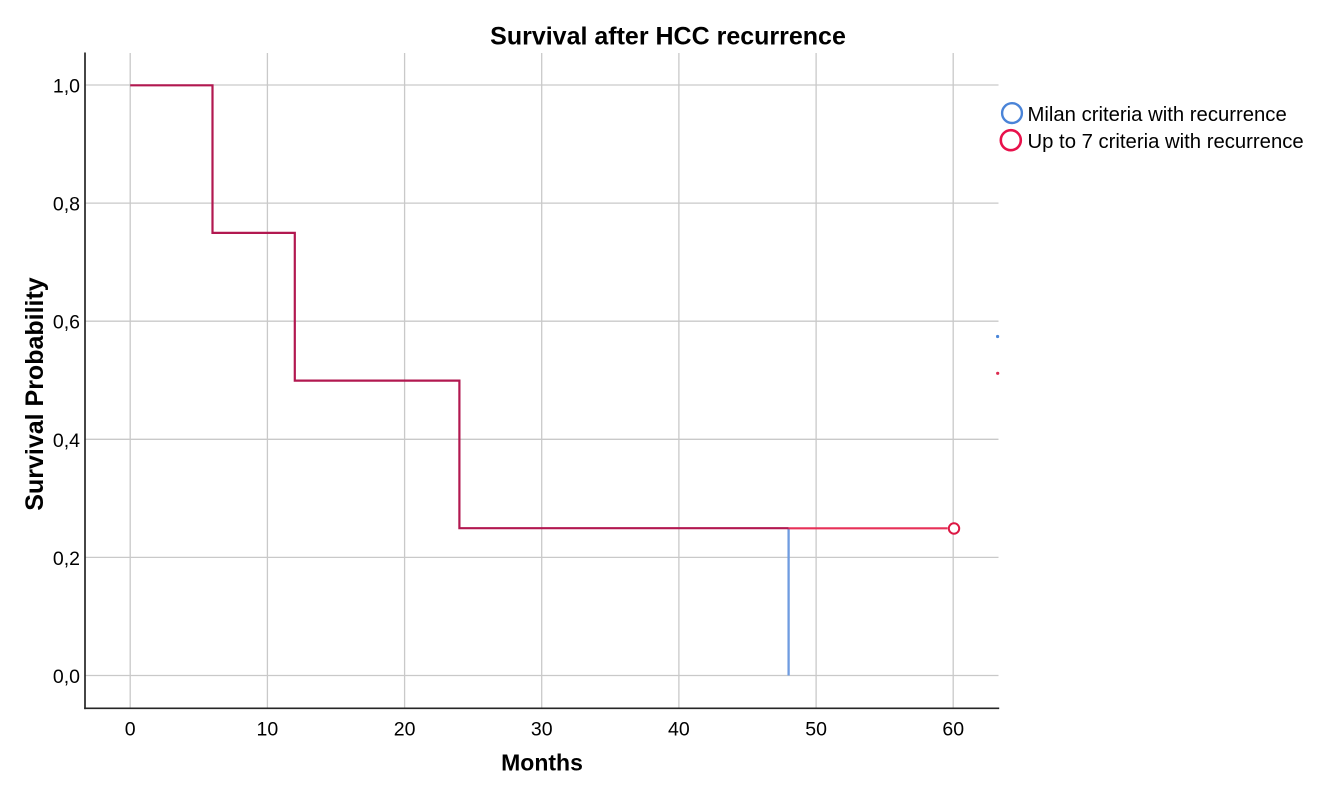  What do you see at coordinates (542, 730) in the screenshot?
I see `svg-text: 30` at bounding box center [542, 730].